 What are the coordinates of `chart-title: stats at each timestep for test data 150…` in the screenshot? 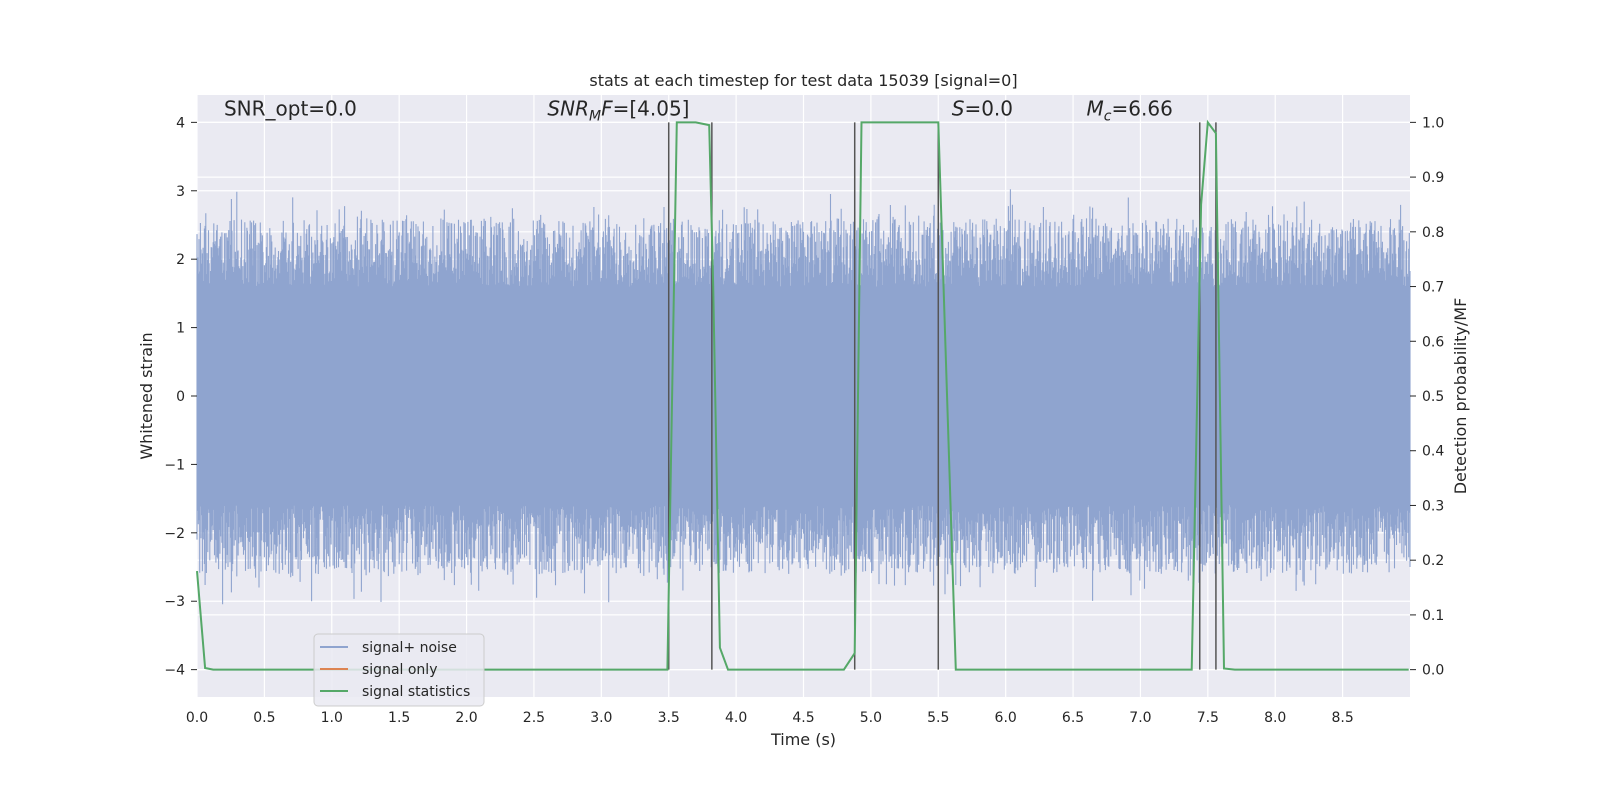 It's located at (803, 80).